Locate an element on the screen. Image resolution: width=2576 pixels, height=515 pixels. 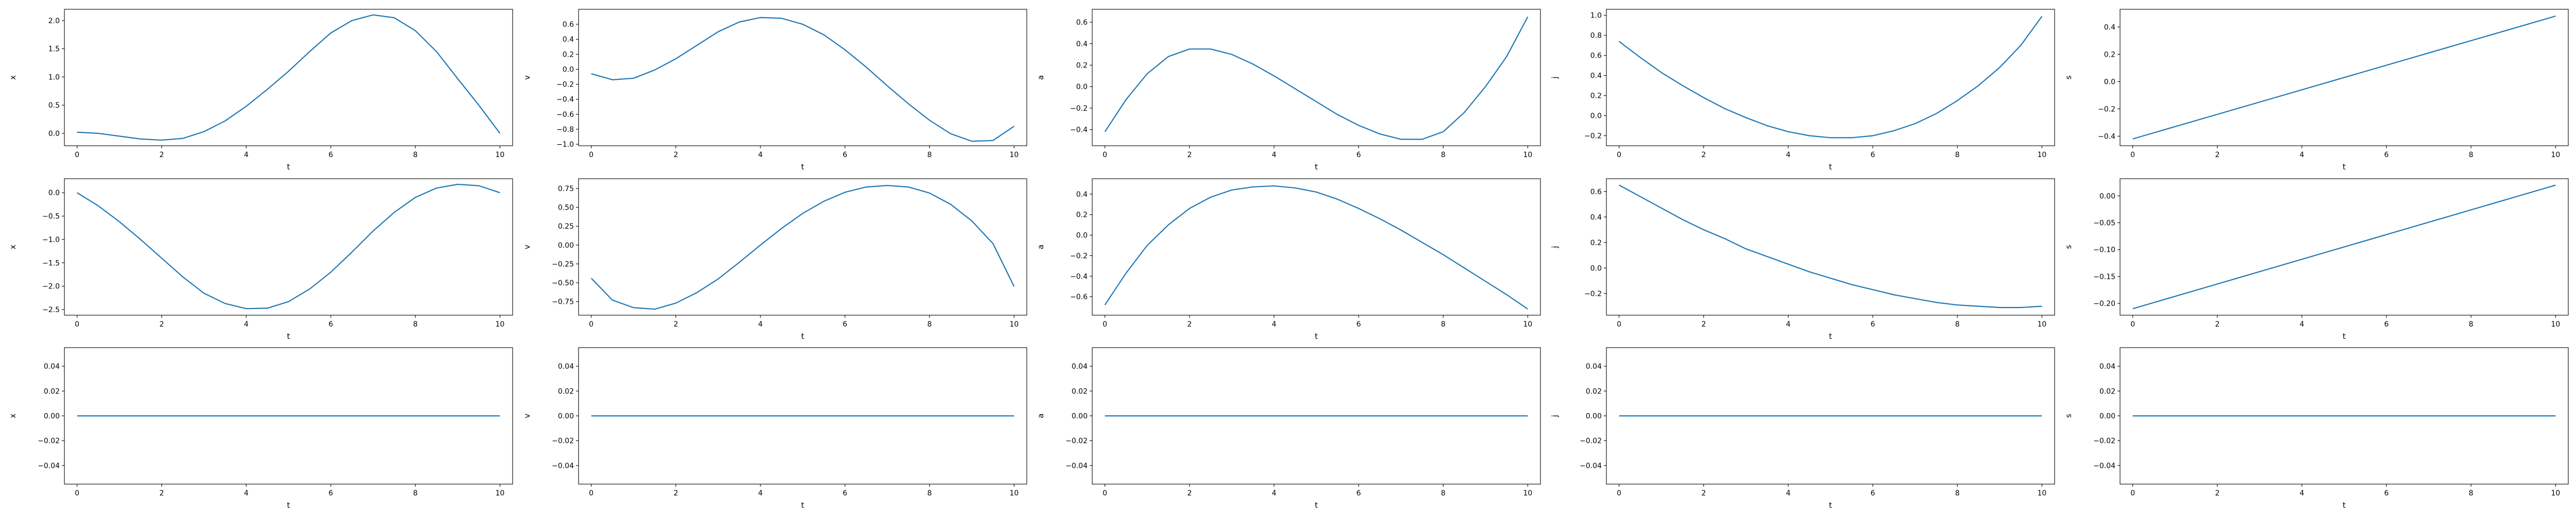
subplot-r2-c2: 0 2 4 6 8 10 −0.75 −0.50 −0.25 0.00 0.25 0.50 0.75 t v is located at coordinates (774, 259).